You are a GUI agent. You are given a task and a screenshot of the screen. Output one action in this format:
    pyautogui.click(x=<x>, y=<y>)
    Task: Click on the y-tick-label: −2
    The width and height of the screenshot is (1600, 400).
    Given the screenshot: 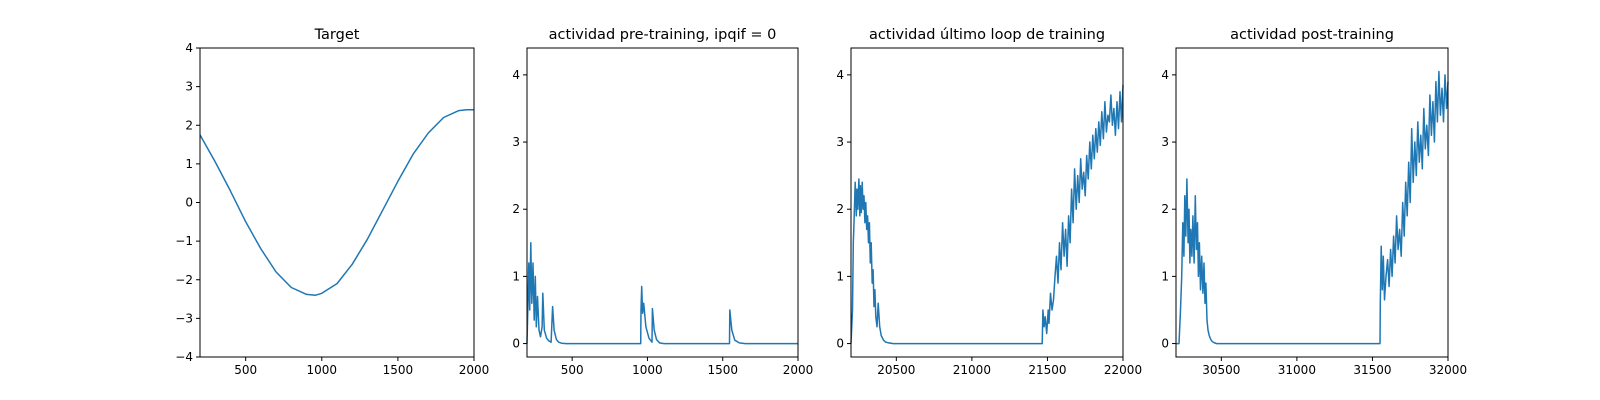 What is the action you would take?
    pyautogui.click(x=184, y=280)
    